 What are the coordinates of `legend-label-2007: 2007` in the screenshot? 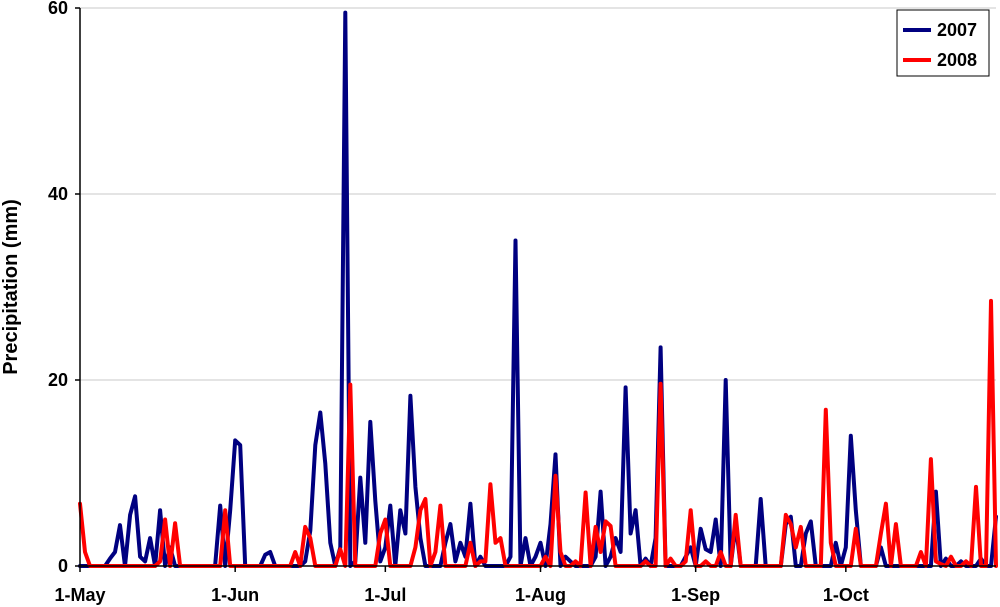 It's located at (957, 30).